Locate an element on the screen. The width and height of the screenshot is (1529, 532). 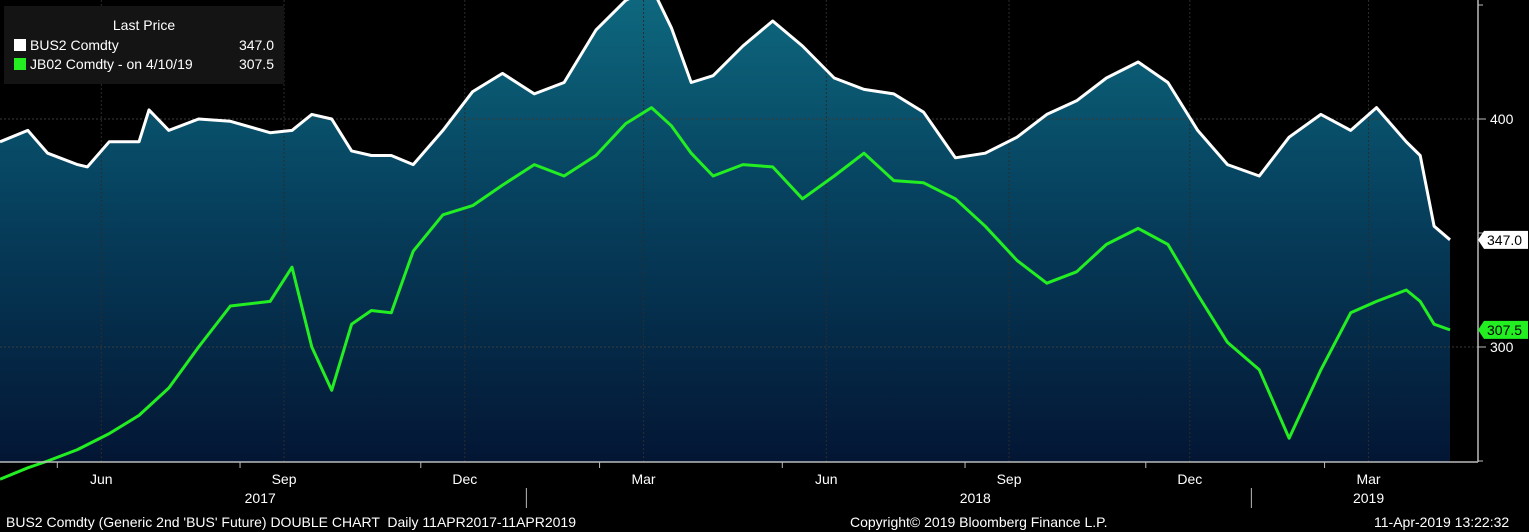
ytick-label: 400 is located at coordinates (1502, 119).